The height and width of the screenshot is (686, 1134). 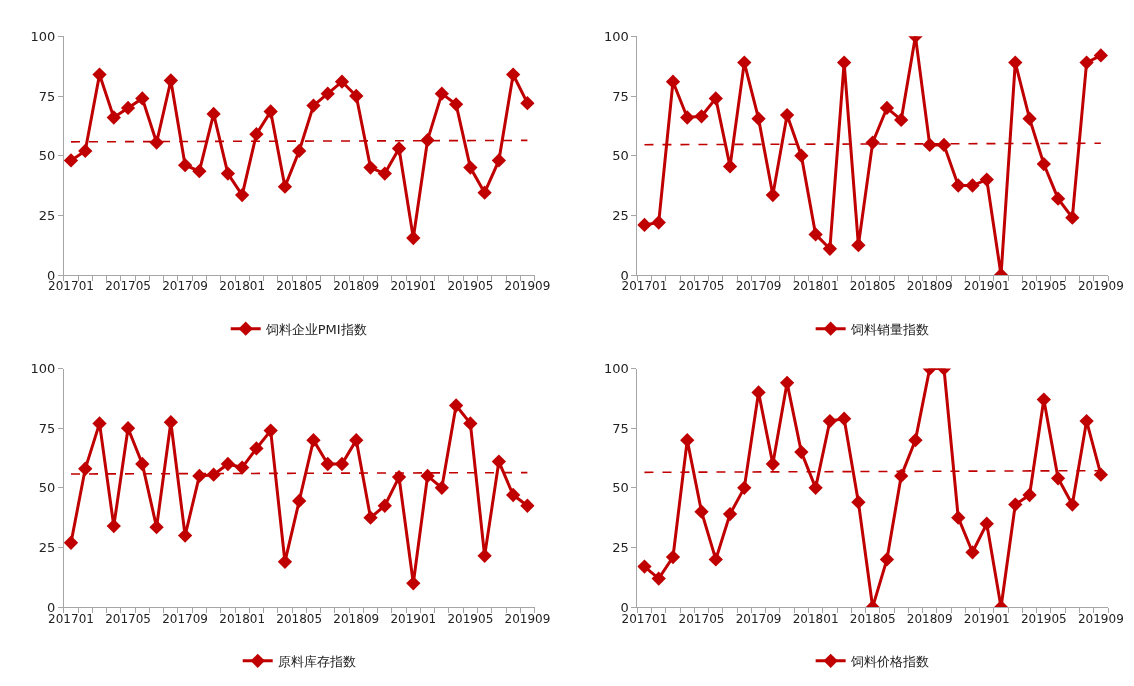 I want to click on x-tick-label: 201701, so click(x=644, y=286).